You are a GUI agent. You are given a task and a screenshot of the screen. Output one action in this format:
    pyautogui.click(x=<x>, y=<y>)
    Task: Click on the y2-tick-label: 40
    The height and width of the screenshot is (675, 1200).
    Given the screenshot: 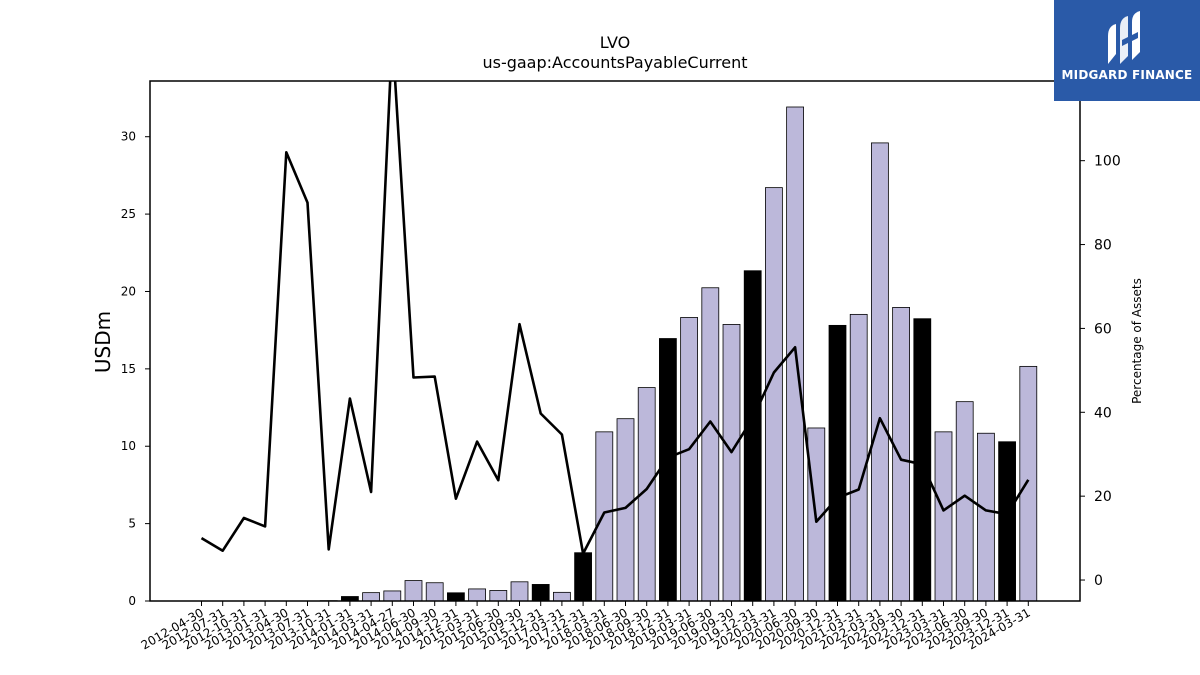 What is the action you would take?
    pyautogui.click(x=1103, y=413)
    